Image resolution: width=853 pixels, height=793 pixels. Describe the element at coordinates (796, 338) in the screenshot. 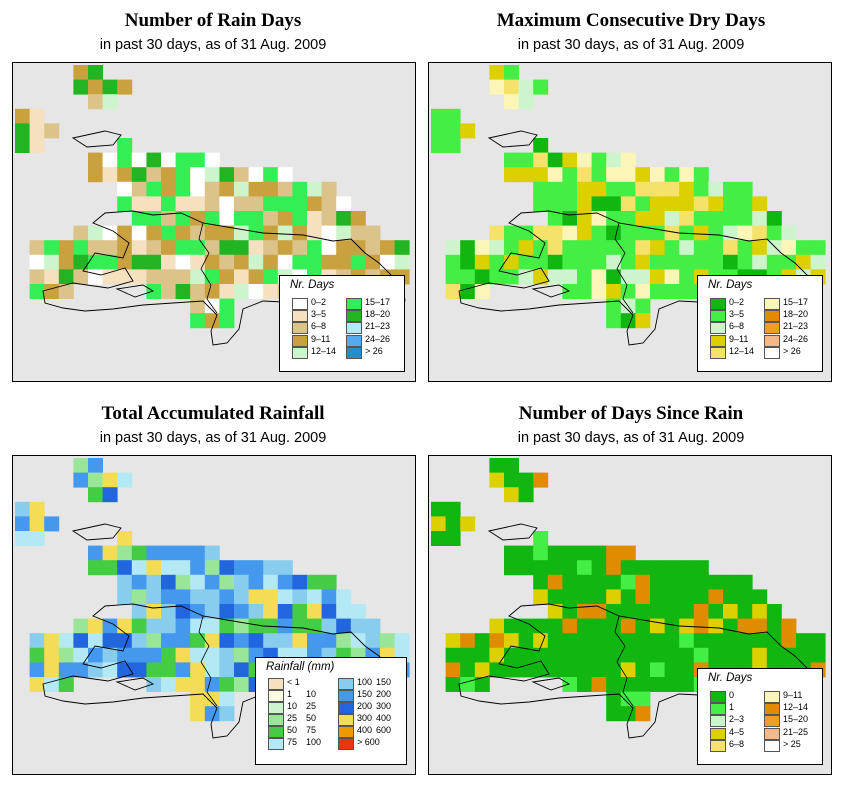

I see `legend-label: 24–26` at that location.